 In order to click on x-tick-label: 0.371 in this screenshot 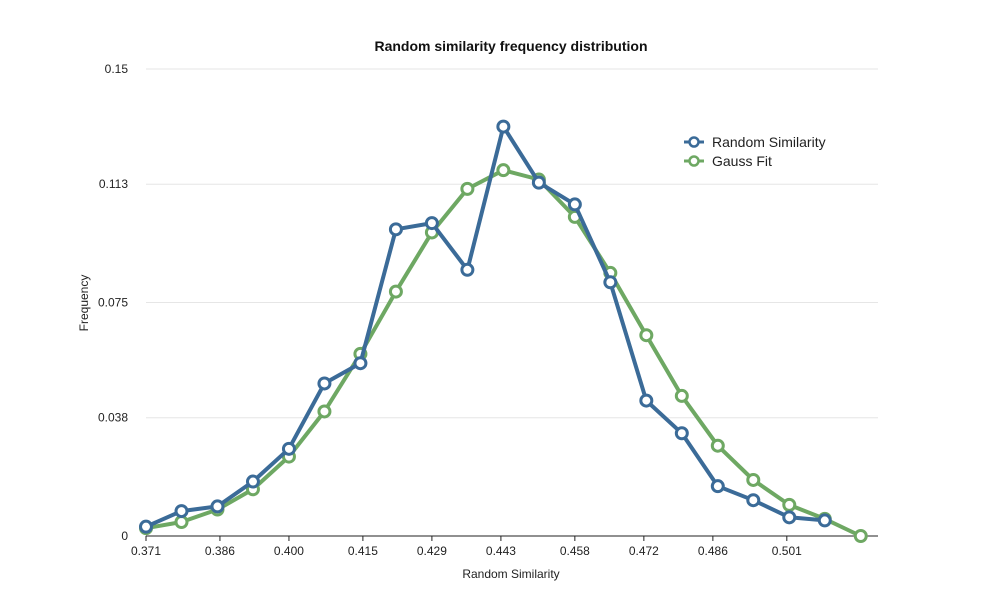, I will do `click(146, 551)`.